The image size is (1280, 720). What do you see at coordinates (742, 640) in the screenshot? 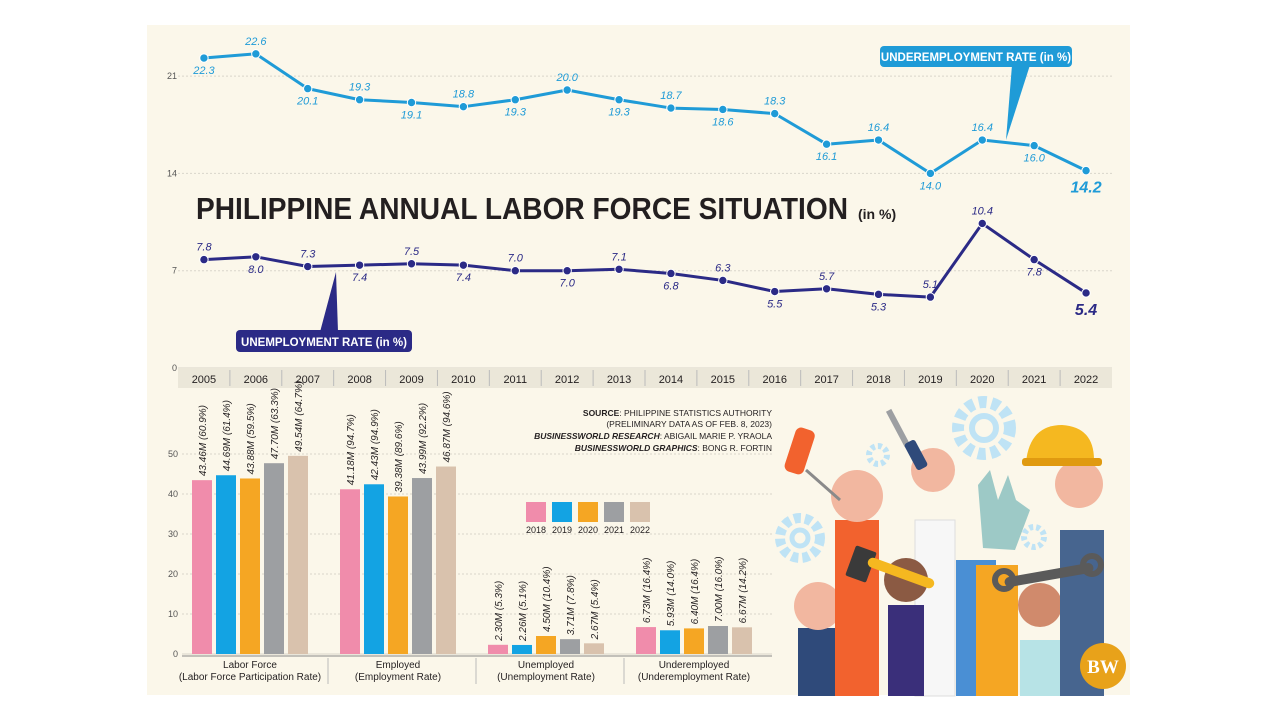
I see `bar-2022` at bounding box center [742, 640].